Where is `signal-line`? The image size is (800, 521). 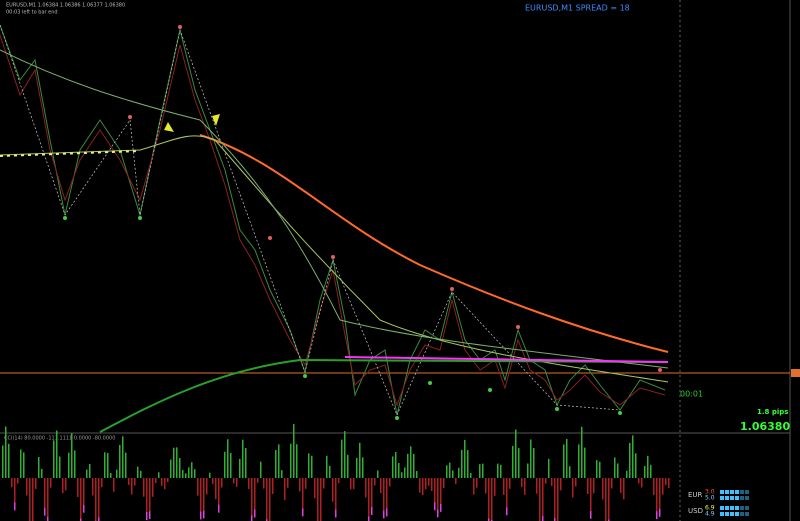 signal-line is located at coordinates (70, 153).